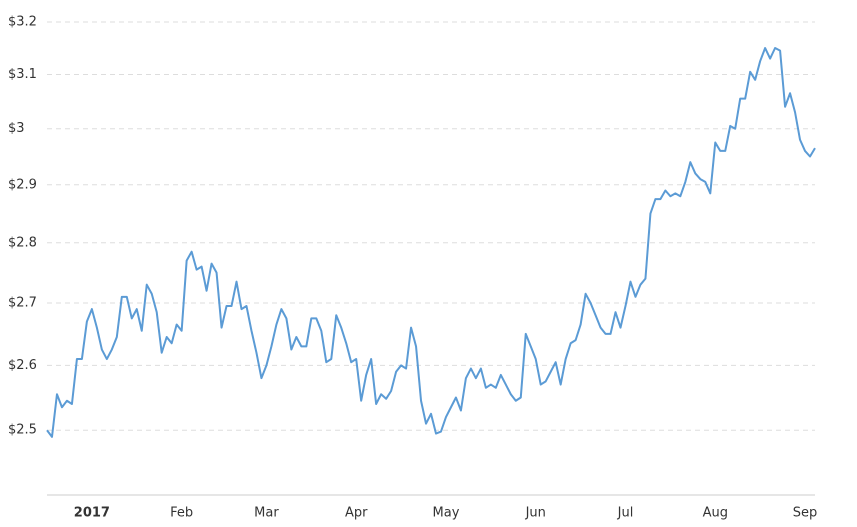 The height and width of the screenshot is (527, 857). I want to click on y-tick-label: $3, so click(16, 128).